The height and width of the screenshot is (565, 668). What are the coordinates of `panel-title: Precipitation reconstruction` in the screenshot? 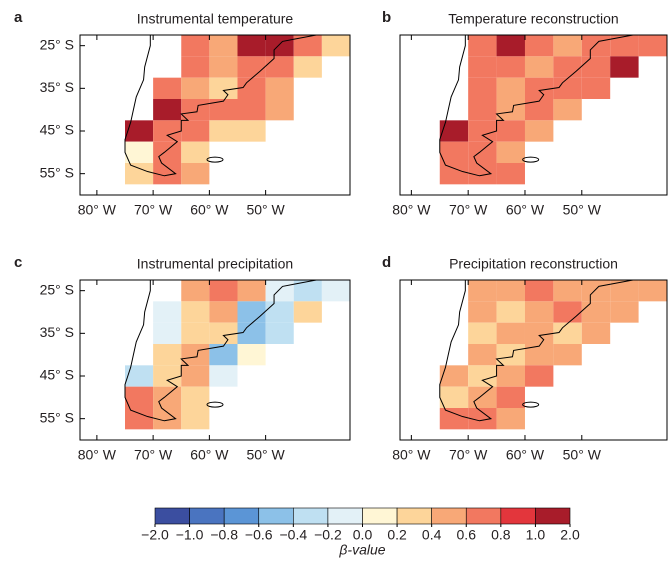 It's located at (533, 264).